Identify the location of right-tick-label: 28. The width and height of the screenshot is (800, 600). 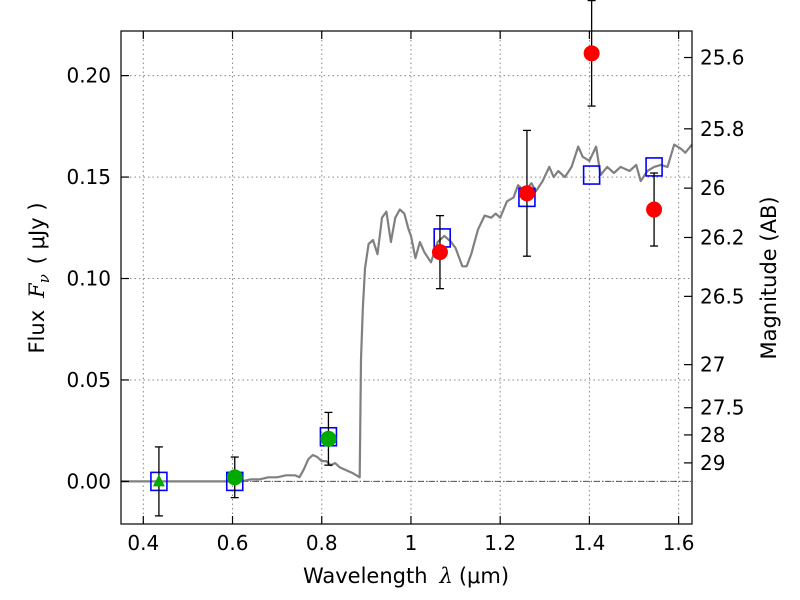
(712, 435).